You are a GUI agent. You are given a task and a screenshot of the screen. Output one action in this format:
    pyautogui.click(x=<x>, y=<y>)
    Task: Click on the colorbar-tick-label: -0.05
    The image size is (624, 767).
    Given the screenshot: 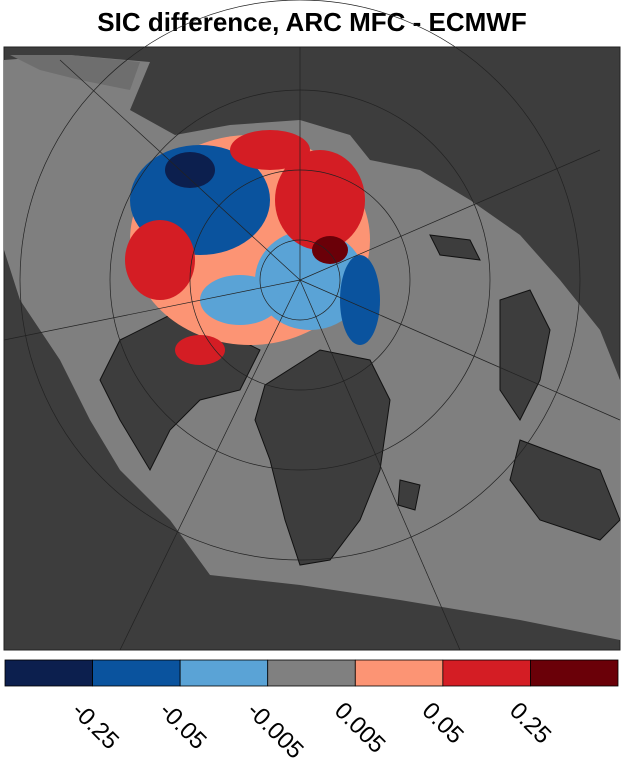 What is the action you would take?
    pyautogui.click(x=183, y=726)
    